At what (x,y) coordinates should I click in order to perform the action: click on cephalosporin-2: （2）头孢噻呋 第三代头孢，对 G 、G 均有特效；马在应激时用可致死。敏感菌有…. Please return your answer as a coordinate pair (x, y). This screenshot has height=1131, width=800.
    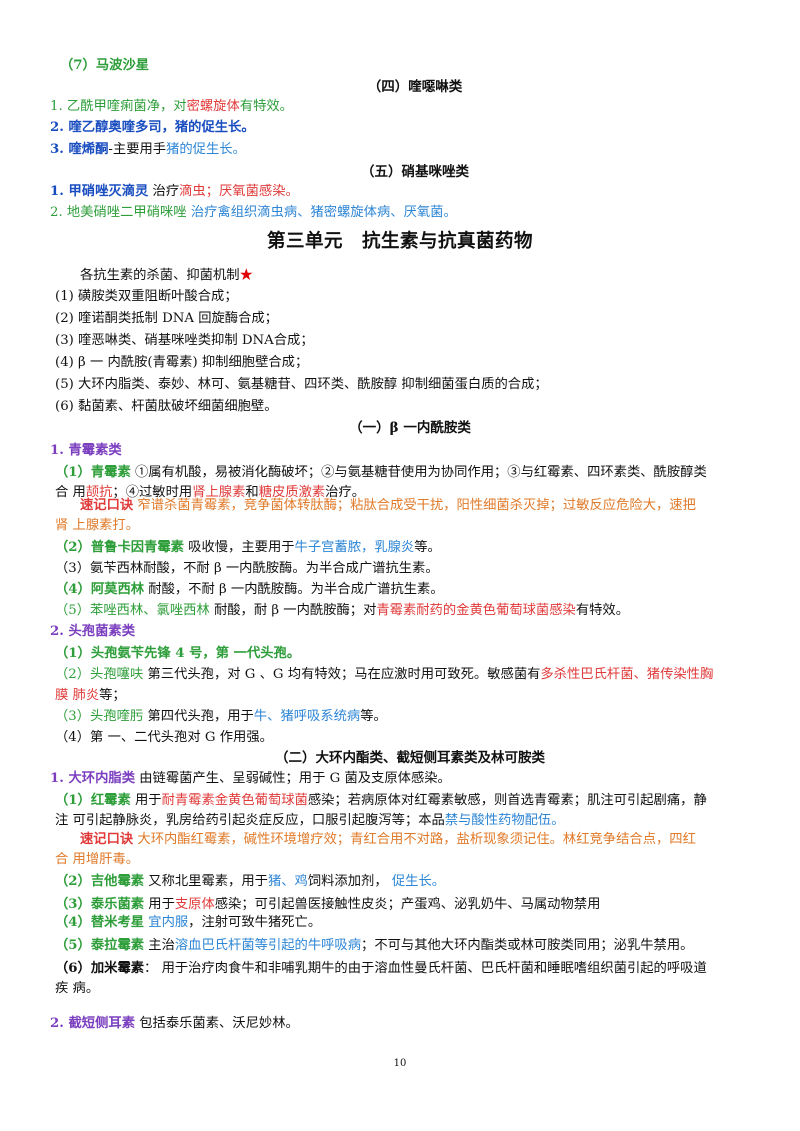
    Looking at the image, I should click on (384, 674).